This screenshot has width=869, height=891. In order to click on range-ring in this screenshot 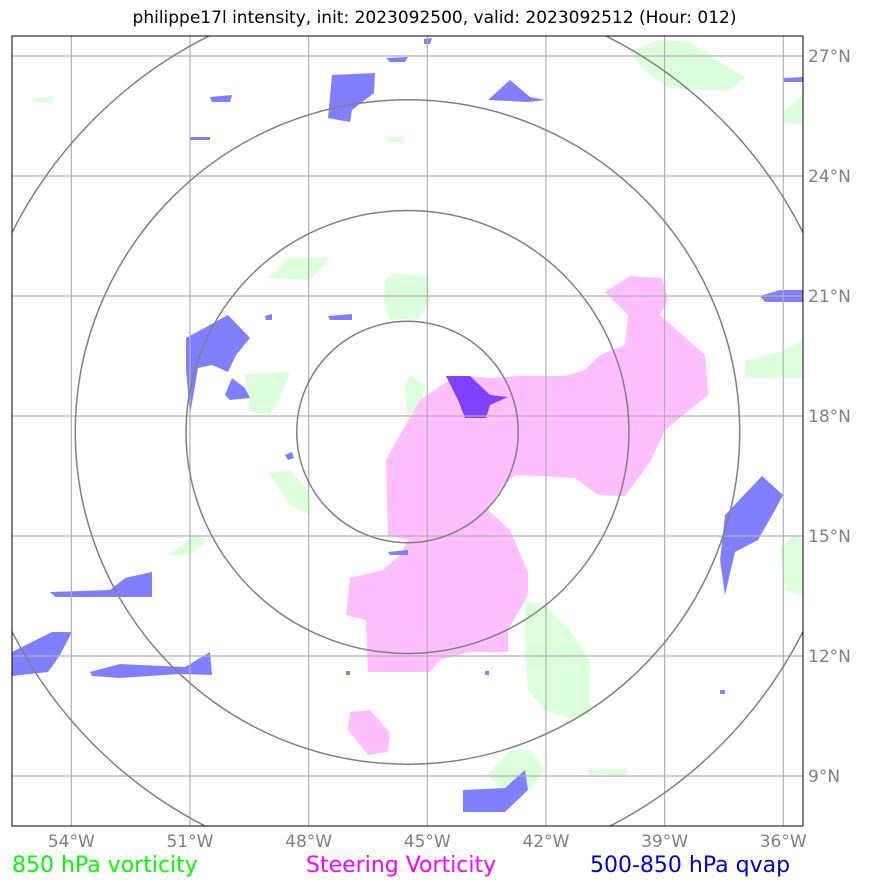, I will do `click(407, 432)`.